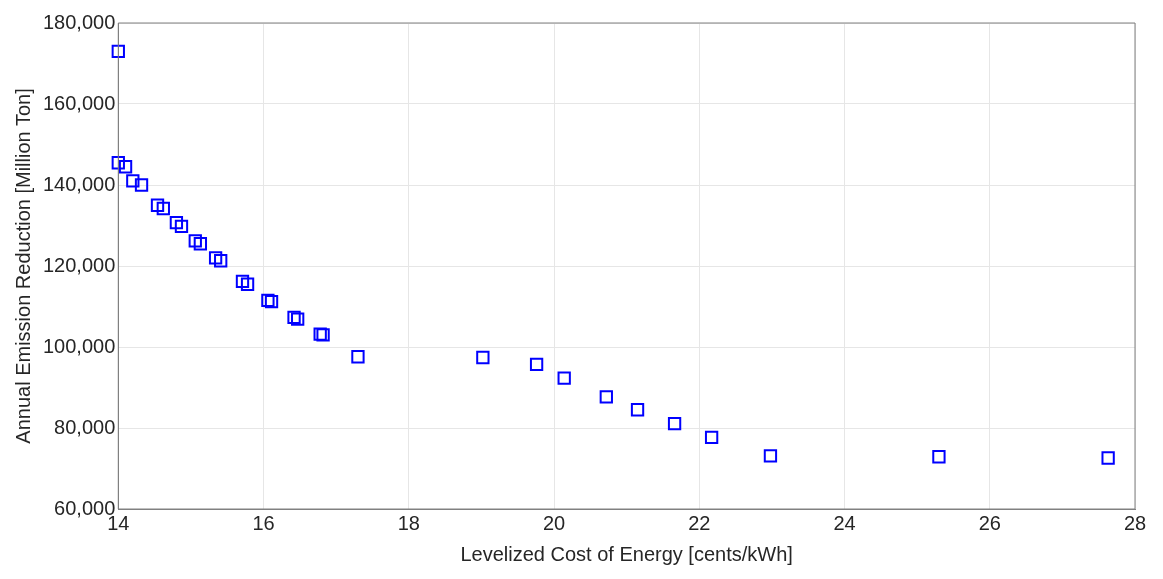 The image size is (1163, 579). What do you see at coordinates (989, 522) in the screenshot?
I see `x-tick-label: 26` at bounding box center [989, 522].